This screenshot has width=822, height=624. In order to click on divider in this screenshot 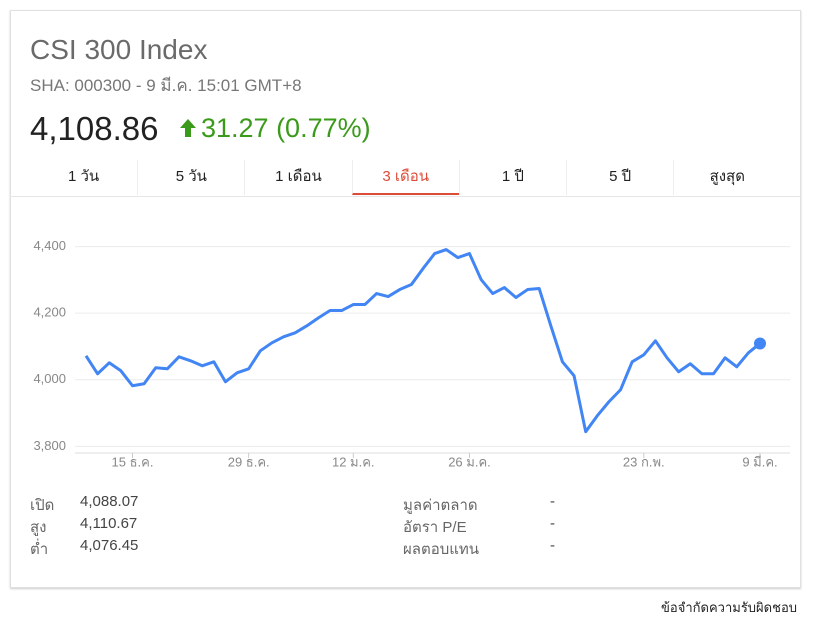, I will do `click(405, 196)`.